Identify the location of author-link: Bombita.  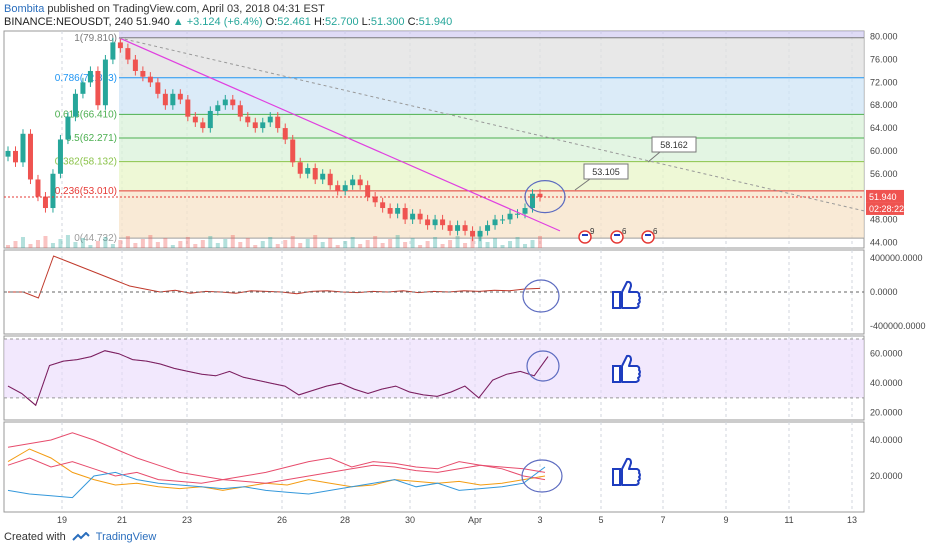
(24, 9).